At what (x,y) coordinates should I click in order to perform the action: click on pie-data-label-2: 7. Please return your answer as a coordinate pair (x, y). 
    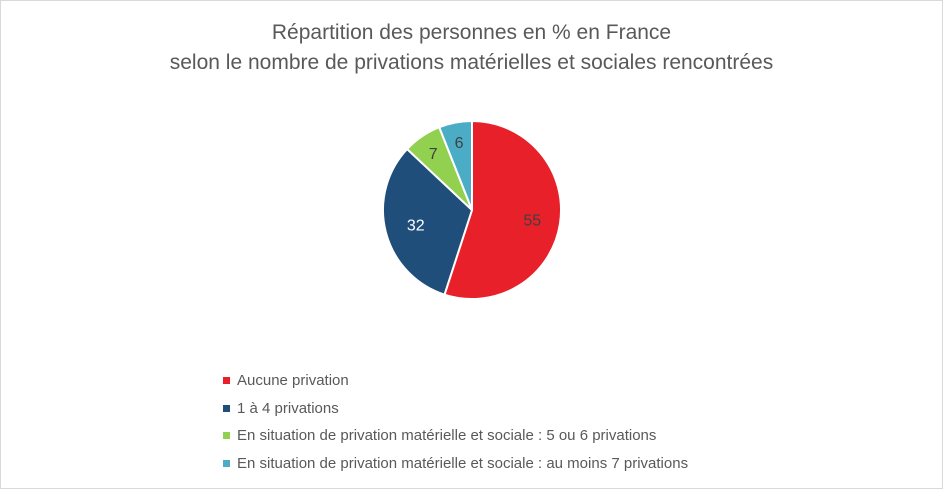
    Looking at the image, I should click on (433, 154).